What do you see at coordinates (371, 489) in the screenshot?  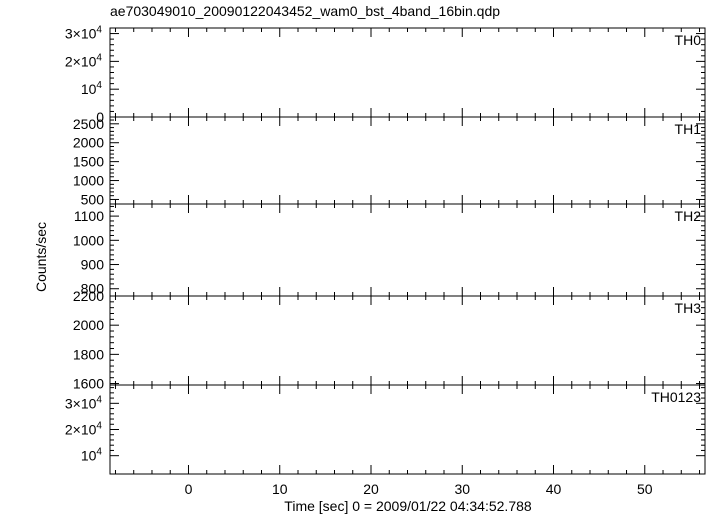 I see `x-tick-label: 20` at bounding box center [371, 489].